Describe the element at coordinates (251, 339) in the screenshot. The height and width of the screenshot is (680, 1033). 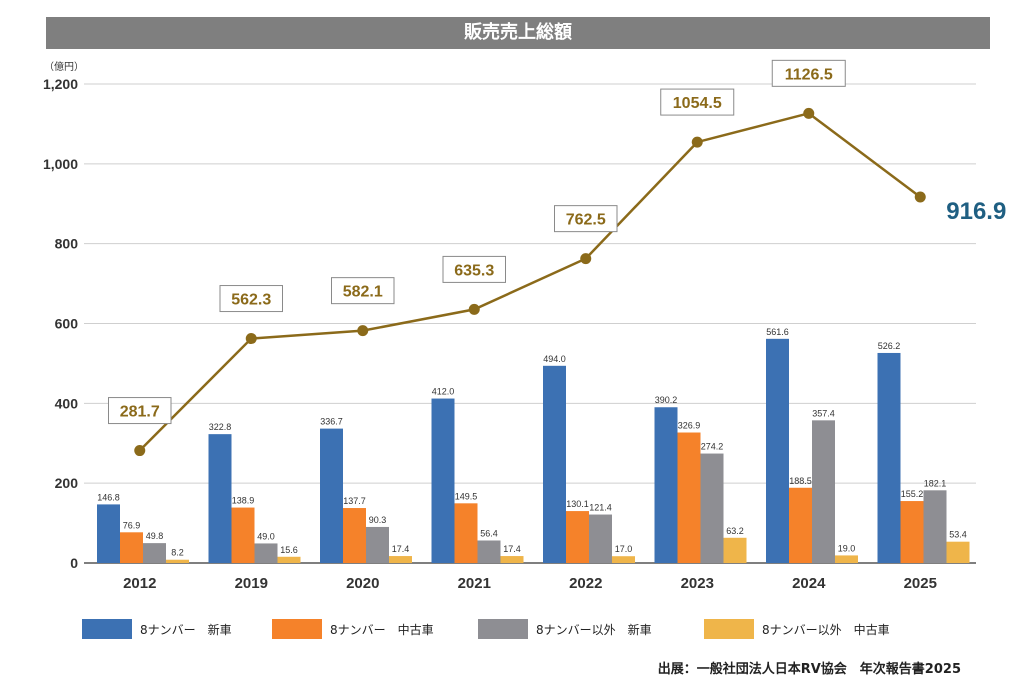
I see `total-point-2019` at that location.